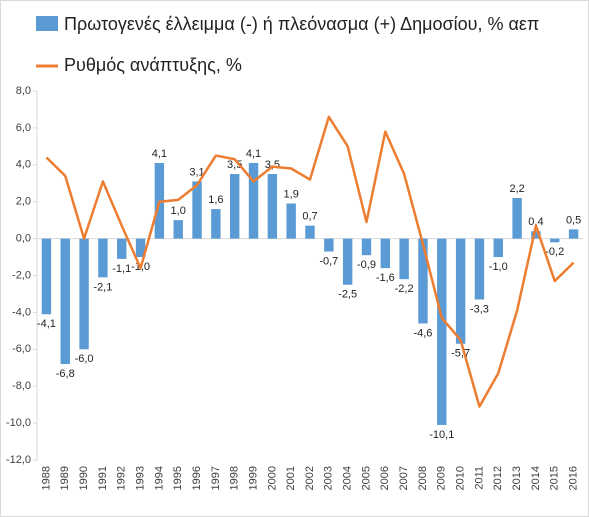 This screenshot has height=517, width=589. Describe the element at coordinates (216, 478) in the screenshot. I see `x-tick-label: 1997` at that location.